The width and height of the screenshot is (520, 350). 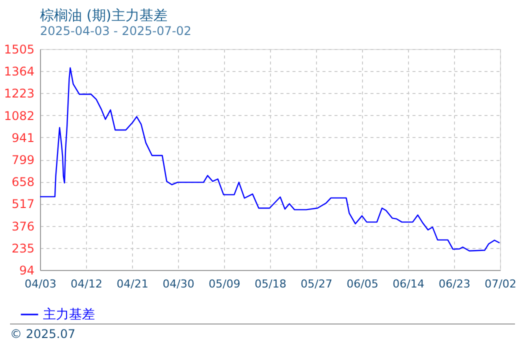 What do you see at coordinates (43, 334) in the screenshot?
I see `text: © 2025.07` at bounding box center [43, 334].